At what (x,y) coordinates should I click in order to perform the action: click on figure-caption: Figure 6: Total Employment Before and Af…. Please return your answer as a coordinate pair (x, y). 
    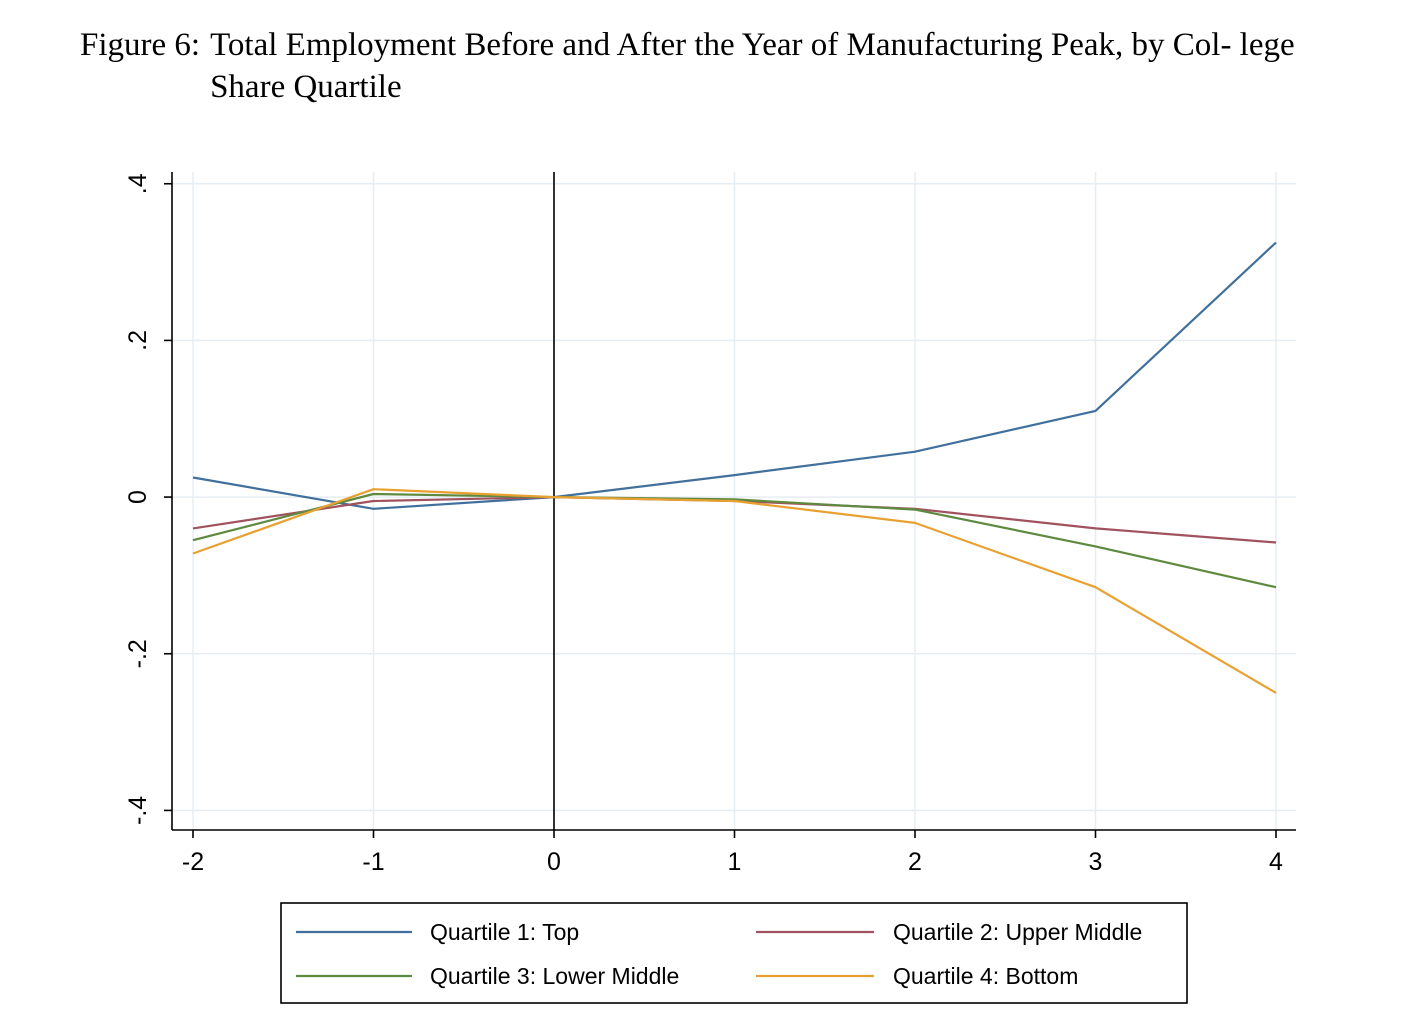
    Looking at the image, I should click on (710, 66).